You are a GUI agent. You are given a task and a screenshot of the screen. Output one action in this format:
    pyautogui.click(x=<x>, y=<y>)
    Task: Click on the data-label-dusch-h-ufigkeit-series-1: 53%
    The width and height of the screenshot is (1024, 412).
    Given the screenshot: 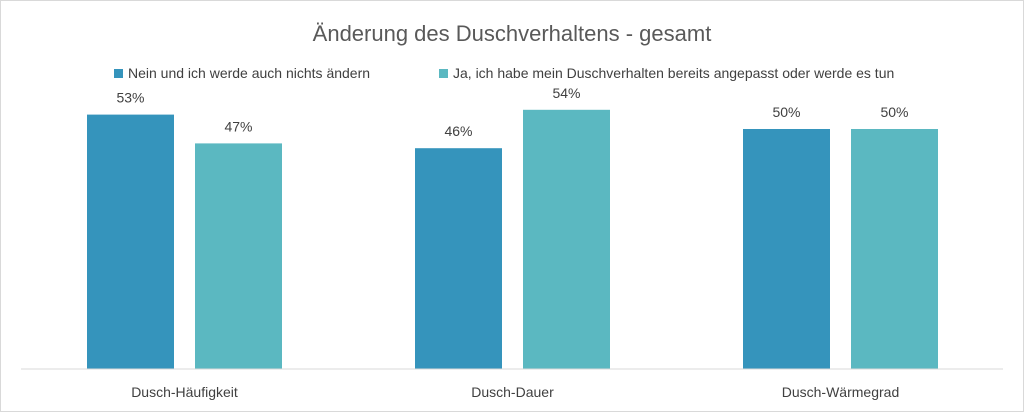 What is the action you would take?
    pyautogui.click(x=130, y=98)
    